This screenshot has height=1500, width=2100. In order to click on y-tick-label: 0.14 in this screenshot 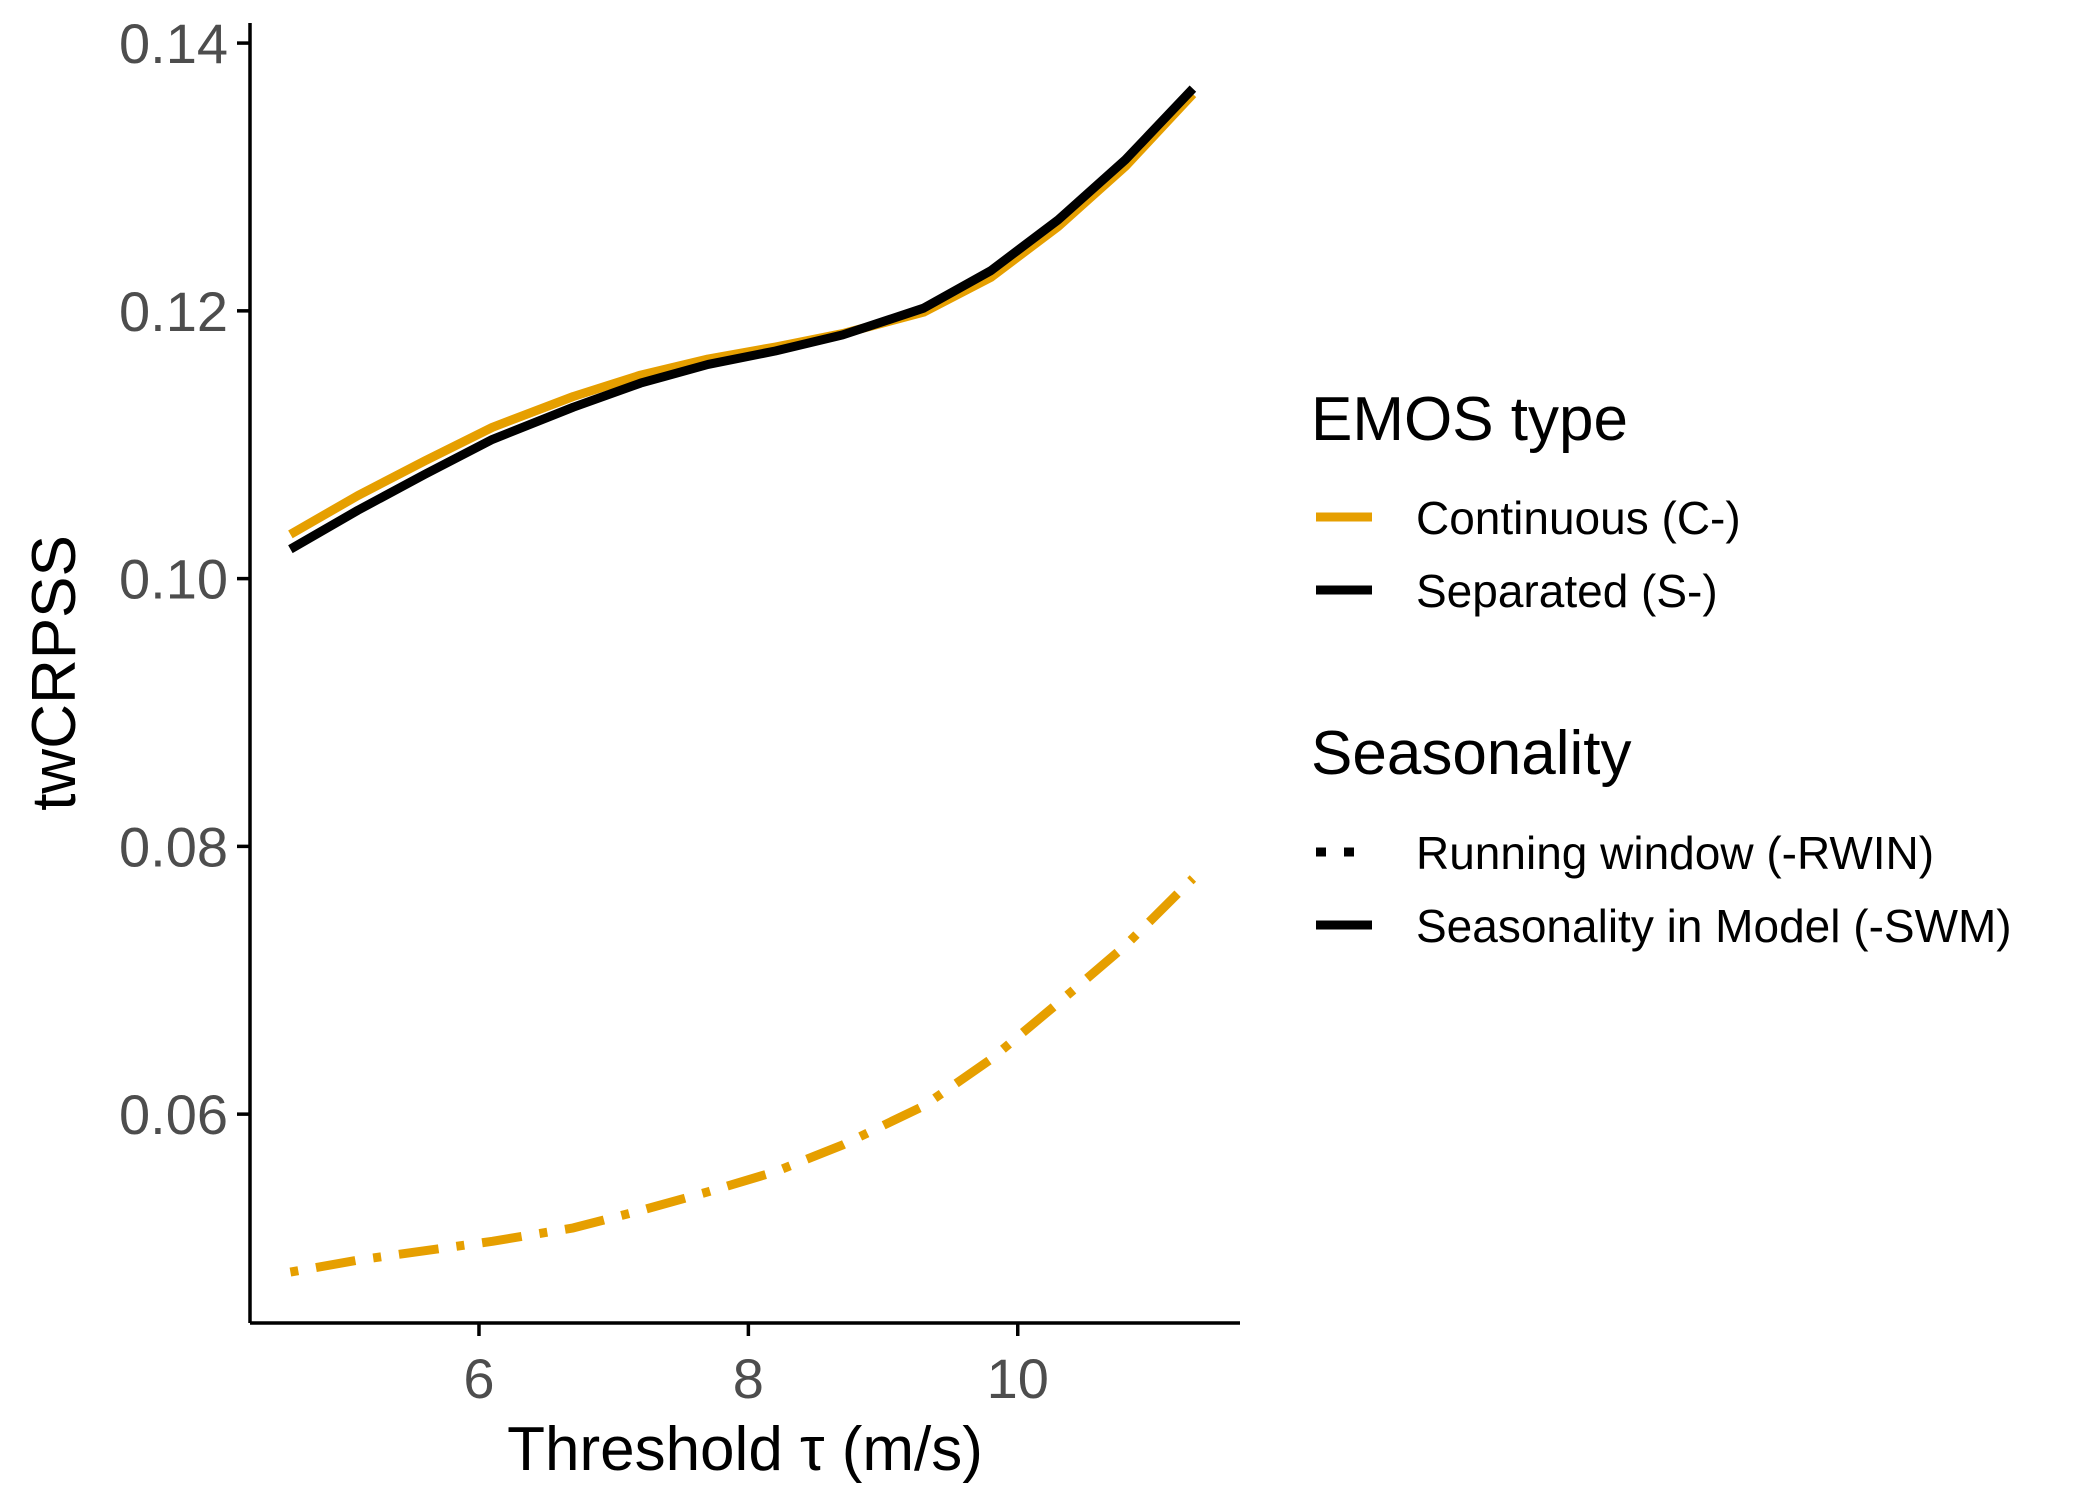, I will do `click(173, 43)`.